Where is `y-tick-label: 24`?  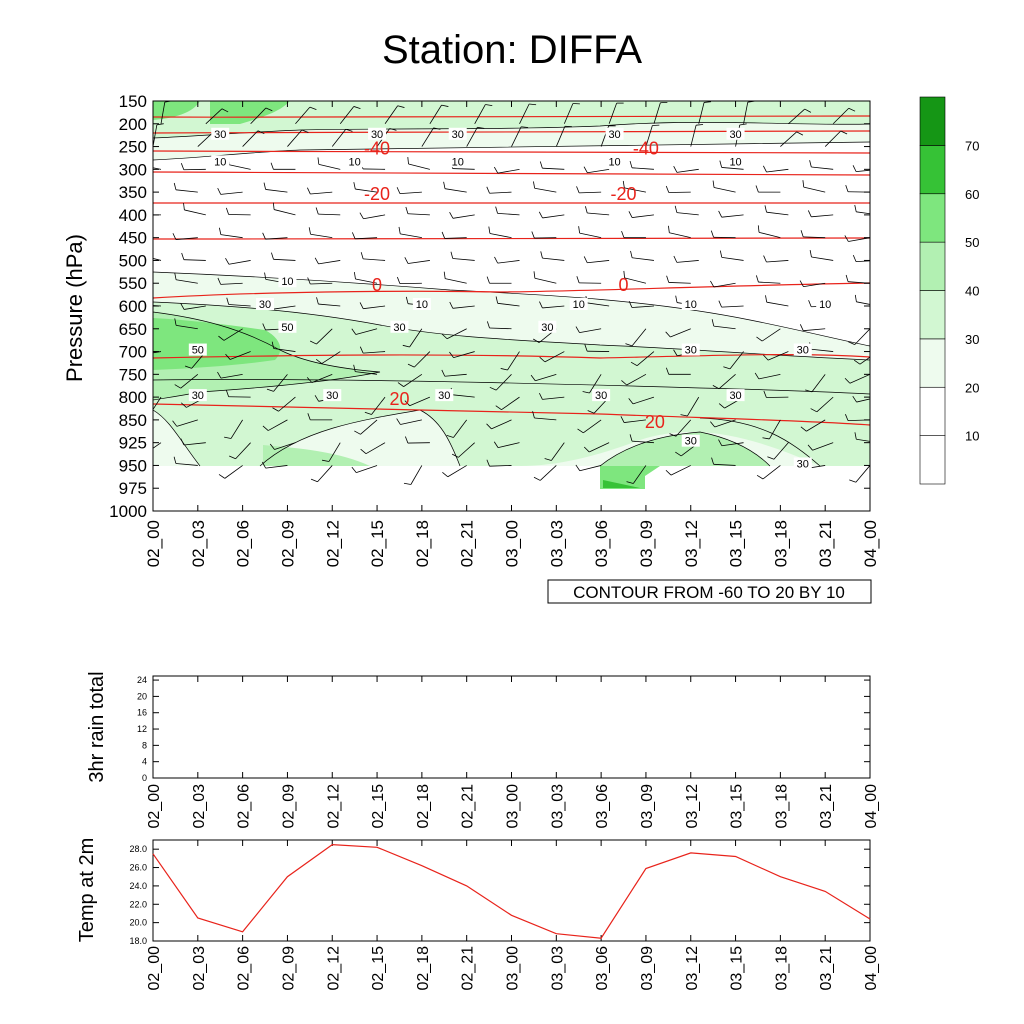 y-tick-label: 24 is located at coordinates (142, 680).